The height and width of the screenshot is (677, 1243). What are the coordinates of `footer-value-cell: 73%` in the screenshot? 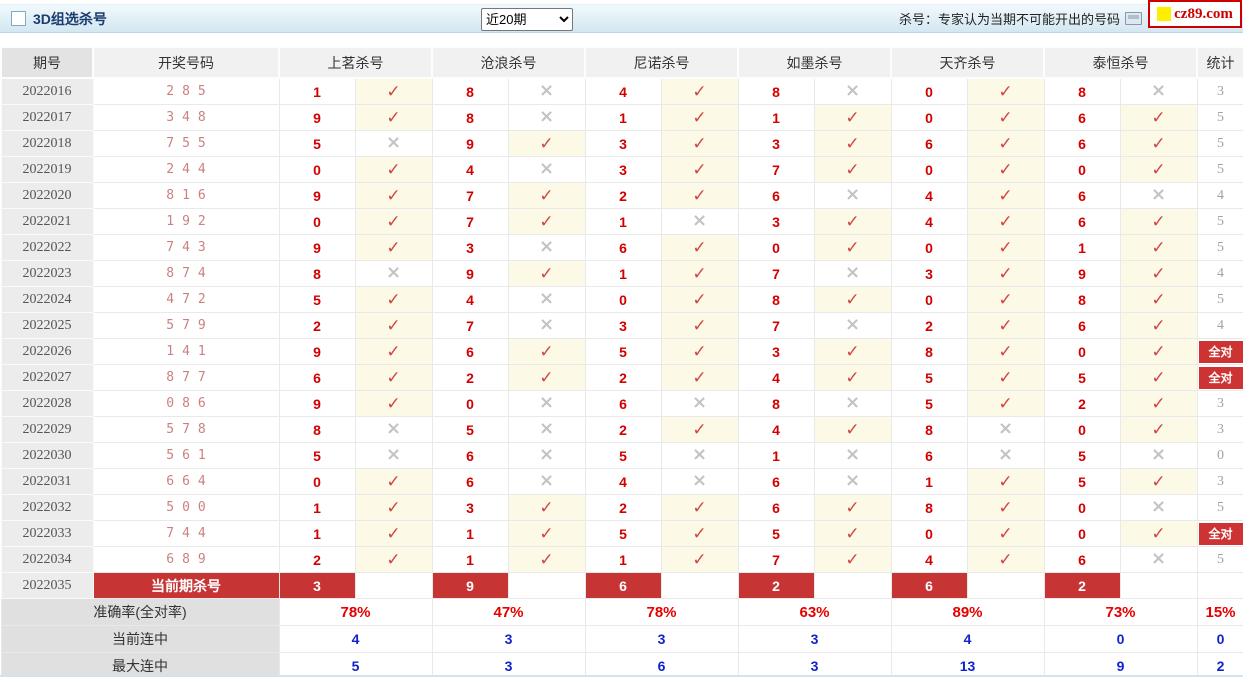 It's located at (1120, 612).